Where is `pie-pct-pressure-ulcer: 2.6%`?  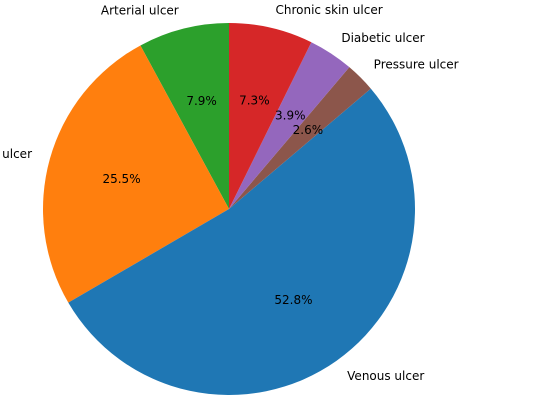 pie-pct-pressure-ulcer: 2.6% is located at coordinates (308, 130).